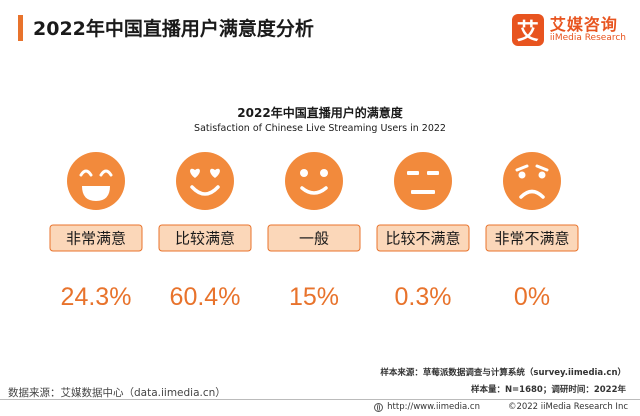 The height and width of the screenshot is (416, 640). What do you see at coordinates (548, 390) in the screenshot?
I see `sample-size-note: 样本量：N=1680；调研时间：2022年` at bounding box center [548, 390].